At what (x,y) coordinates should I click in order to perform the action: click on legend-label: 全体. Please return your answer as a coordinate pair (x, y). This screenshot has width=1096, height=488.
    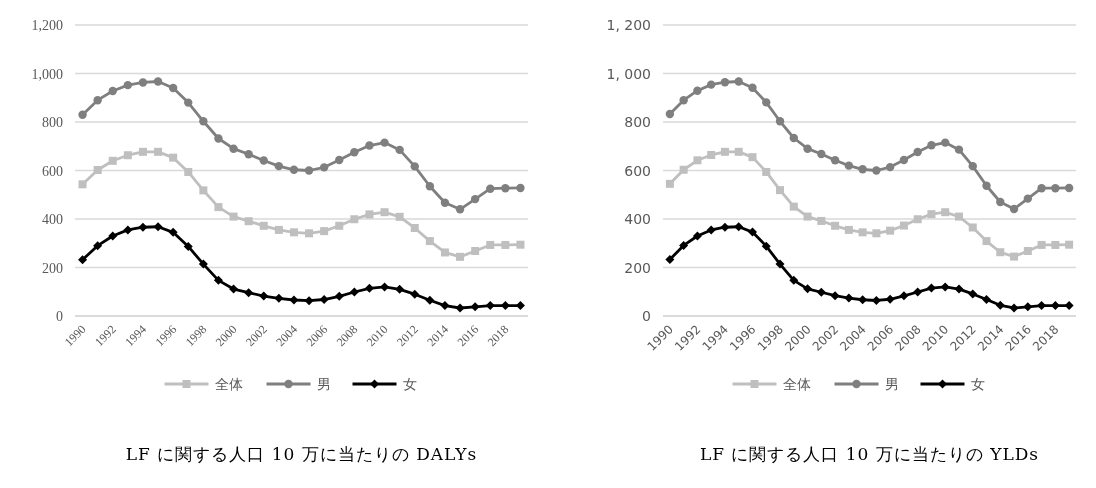
    Looking at the image, I should click on (228, 384).